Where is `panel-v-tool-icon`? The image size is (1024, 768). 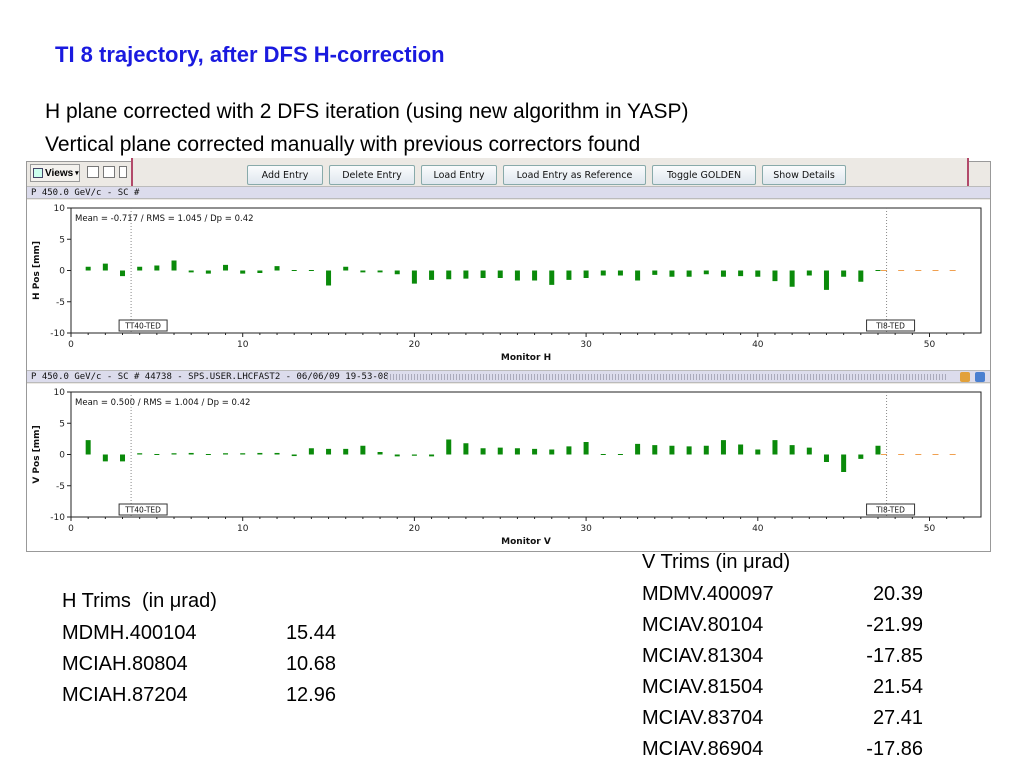
panel-v-tool-icon is located at coordinates (965, 377).